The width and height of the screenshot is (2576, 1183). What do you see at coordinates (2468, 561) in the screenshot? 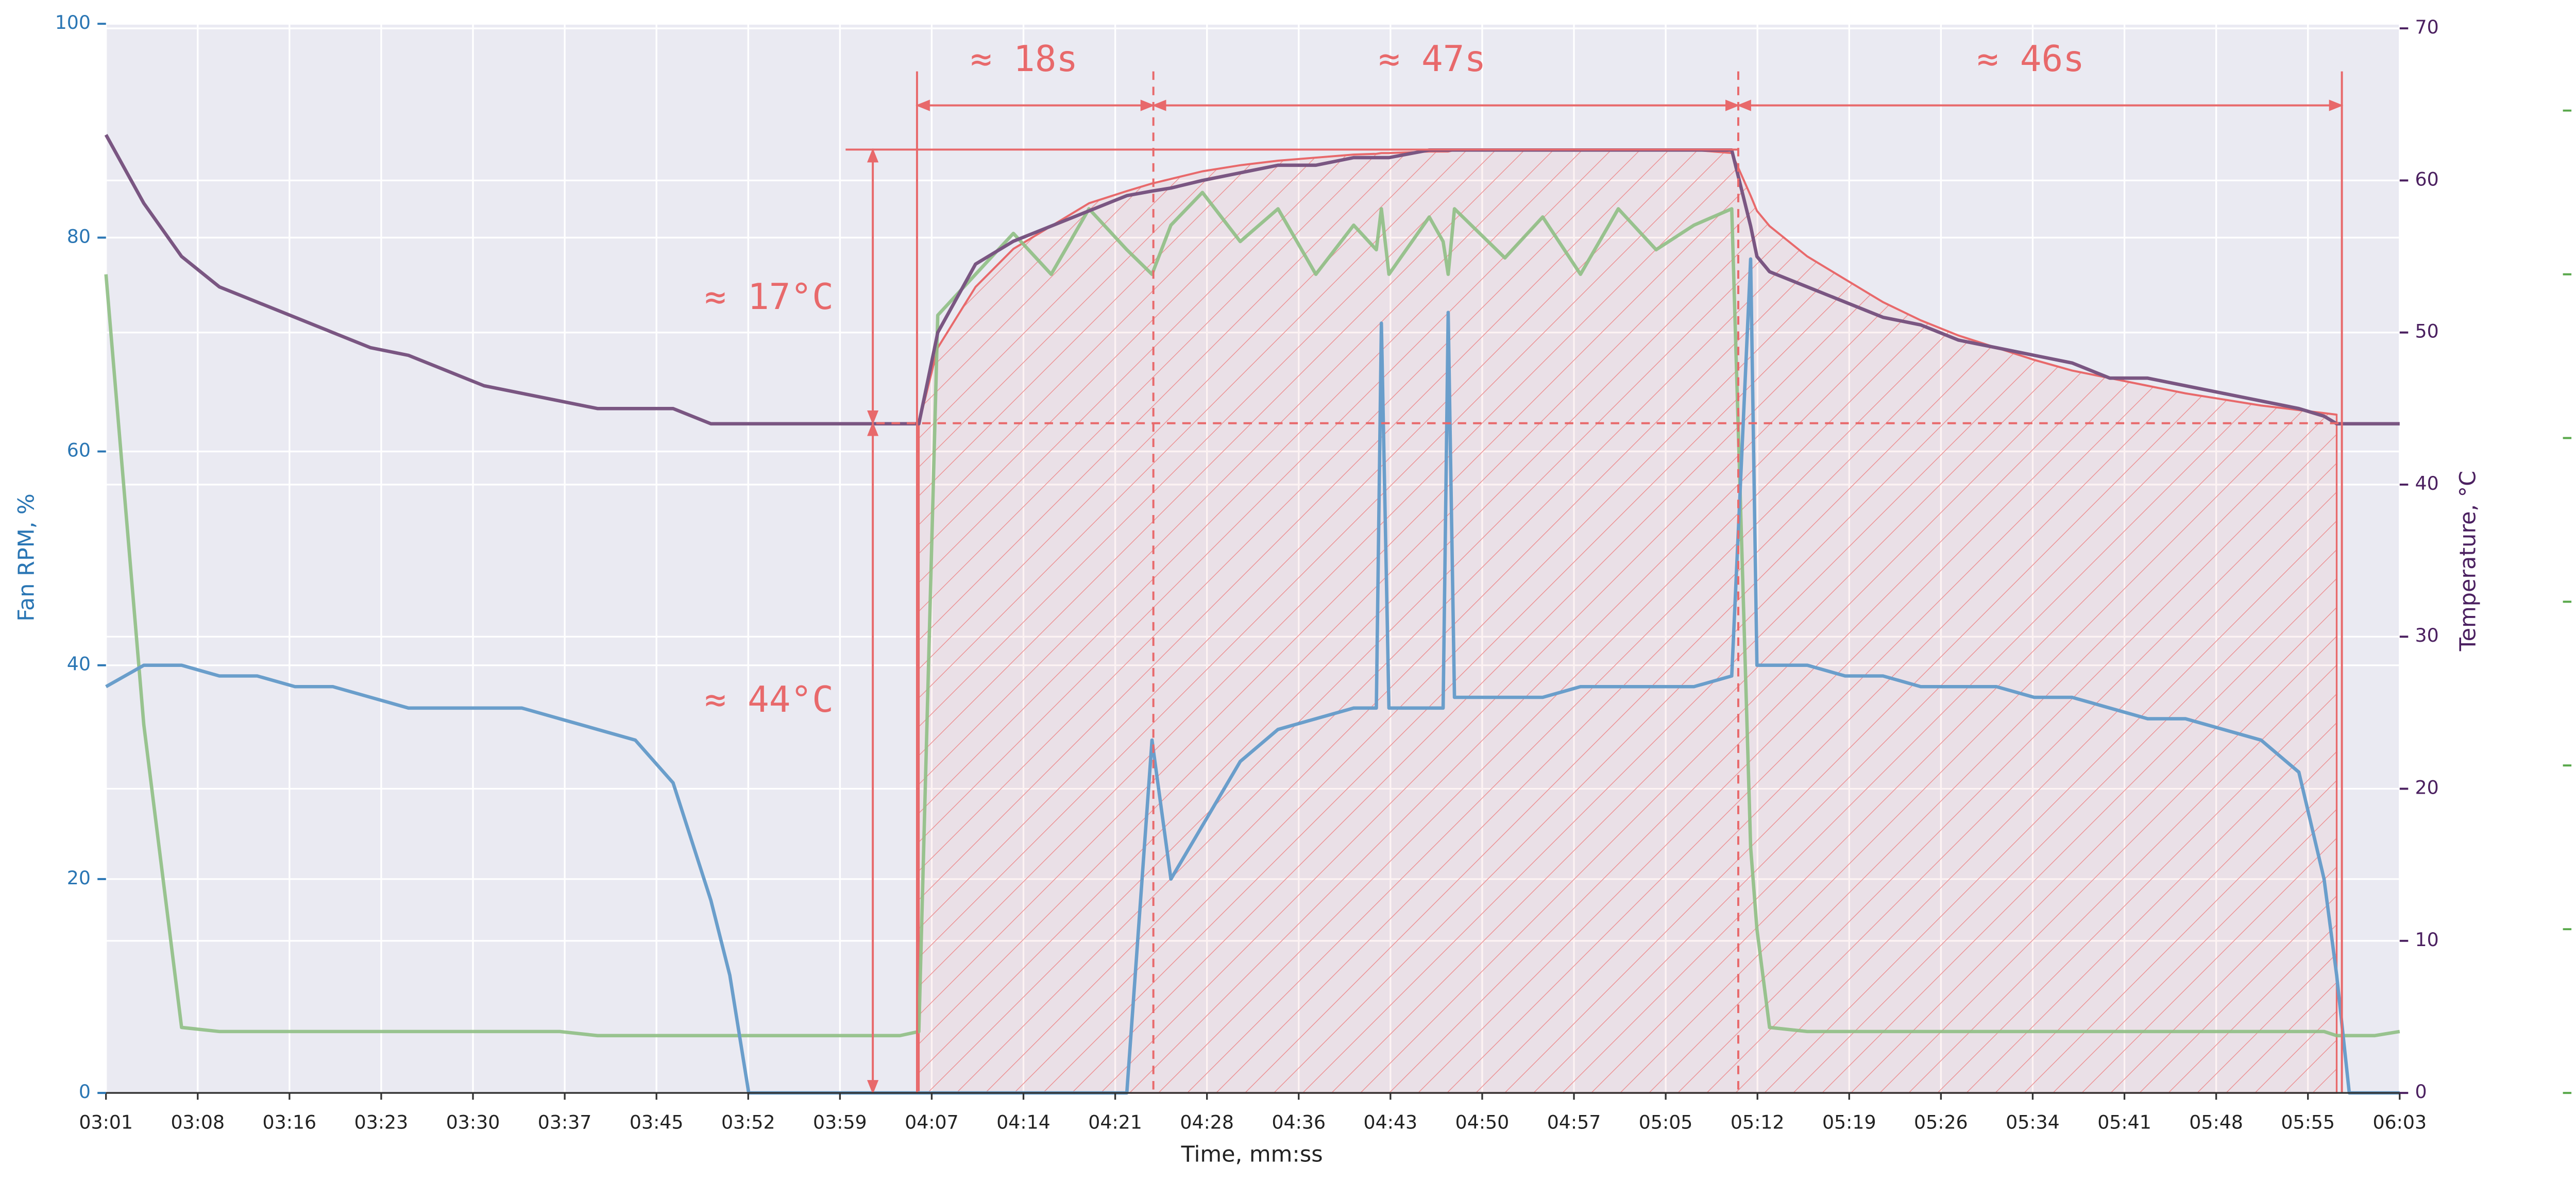
I see `y2-axis-label: Temperature, °C` at bounding box center [2468, 561].